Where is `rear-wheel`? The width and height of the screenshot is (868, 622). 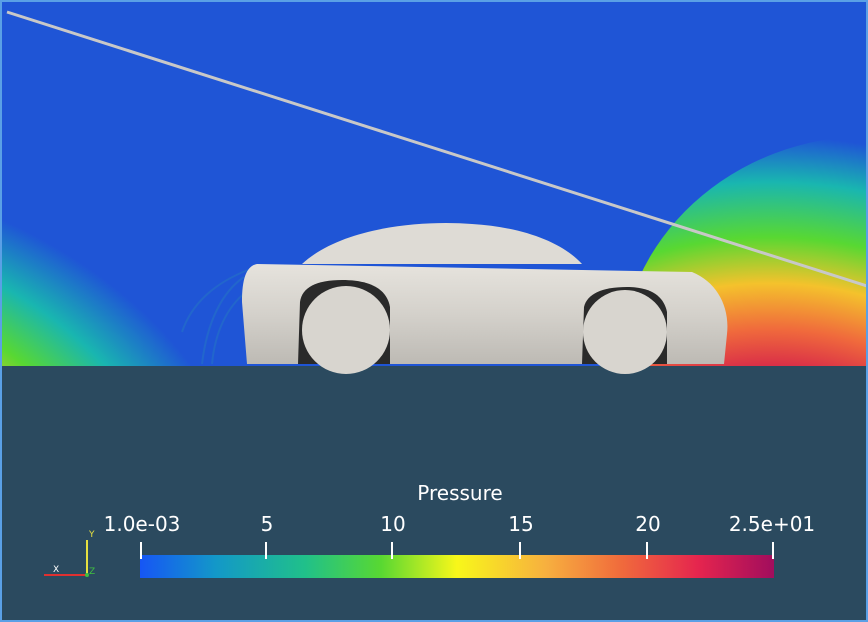 rear-wheel is located at coordinates (625, 332).